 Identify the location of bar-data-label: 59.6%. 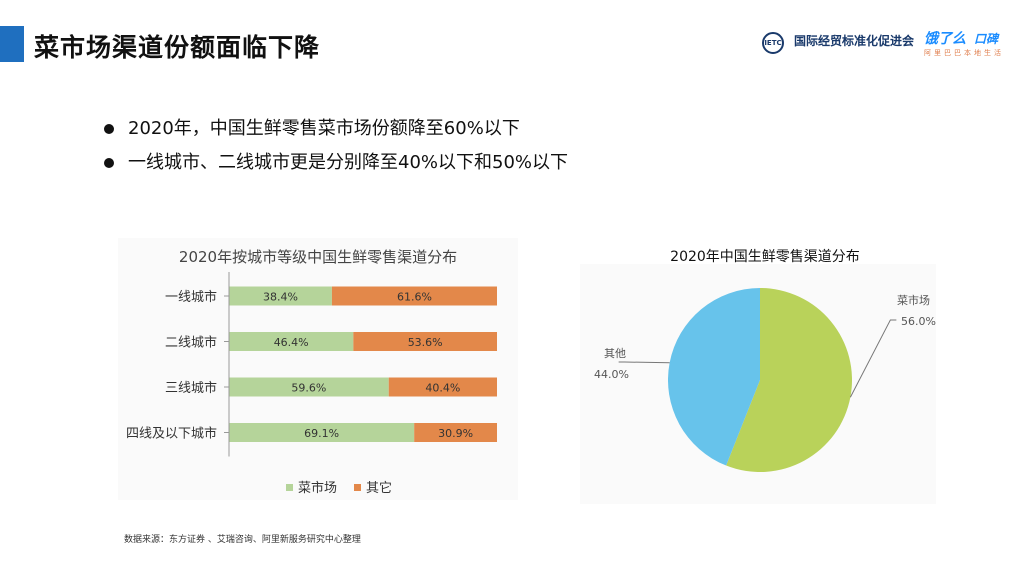
(308, 388).